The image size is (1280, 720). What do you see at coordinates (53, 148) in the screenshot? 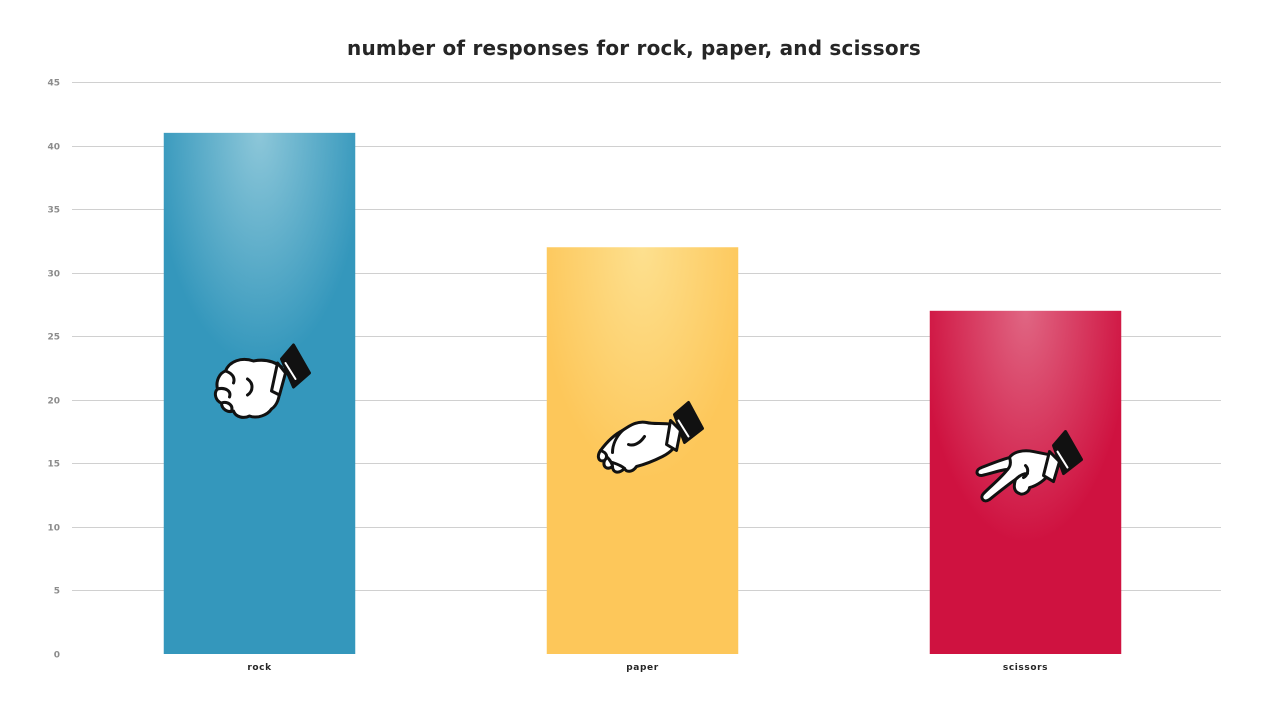
I see `y-tick-label: 40` at bounding box center [53, 148].